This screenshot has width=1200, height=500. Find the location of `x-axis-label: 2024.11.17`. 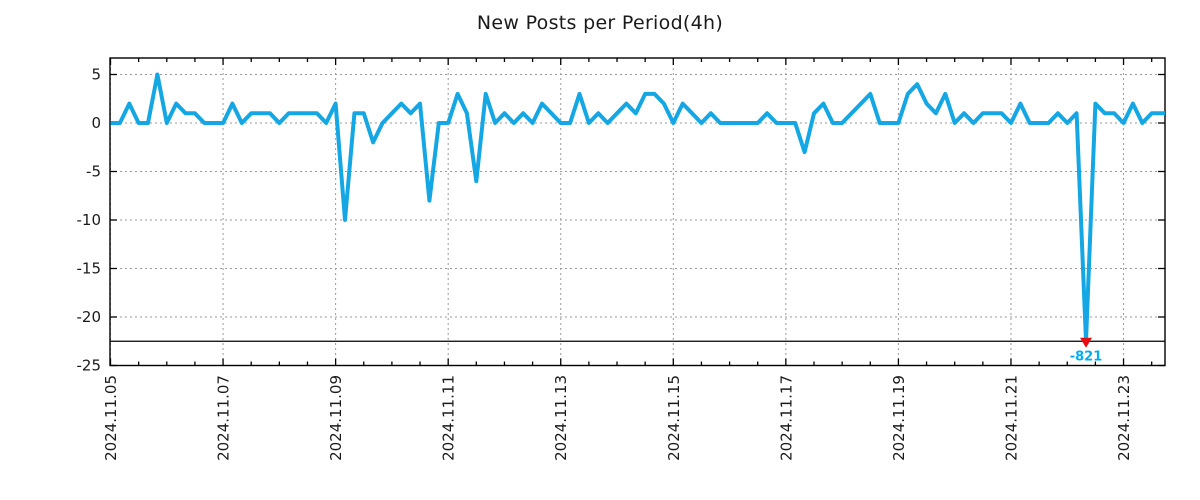

x-axis-label: 2024.11.17 is located at coordinates (786, 418).